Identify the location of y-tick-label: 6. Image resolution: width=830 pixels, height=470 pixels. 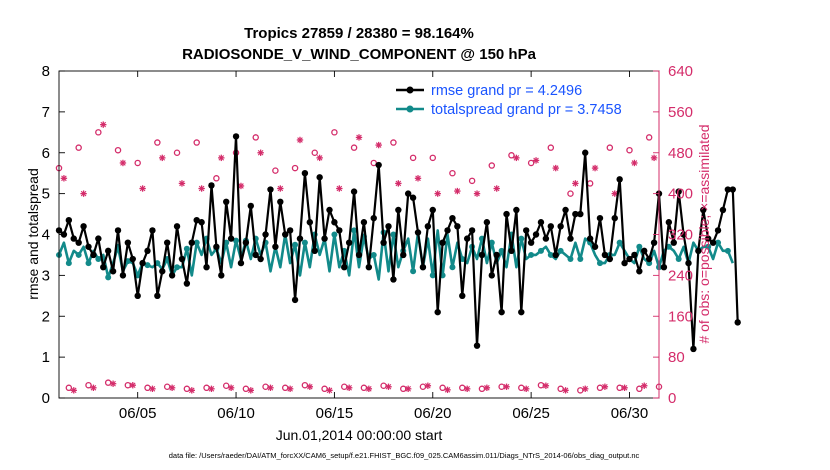
(46, 153).